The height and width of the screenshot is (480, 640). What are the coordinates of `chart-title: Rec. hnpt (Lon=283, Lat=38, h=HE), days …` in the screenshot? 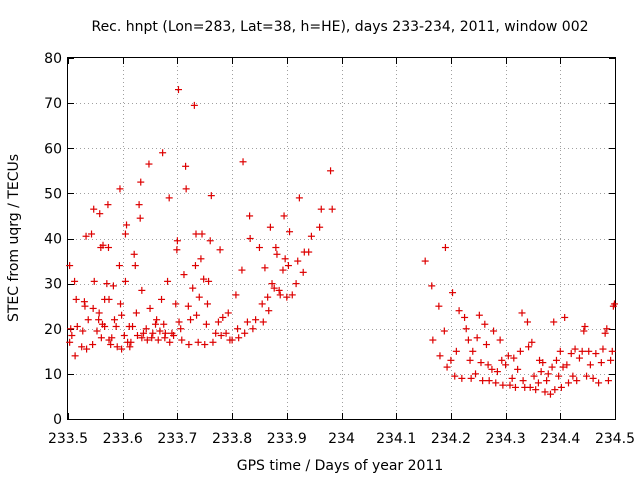 It's located at (339, 27).